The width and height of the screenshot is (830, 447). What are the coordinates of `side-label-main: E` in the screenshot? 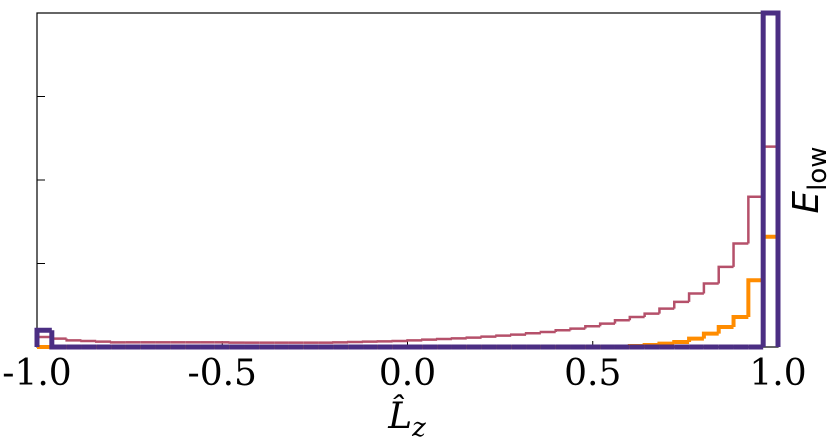 It's located at (806, 202).